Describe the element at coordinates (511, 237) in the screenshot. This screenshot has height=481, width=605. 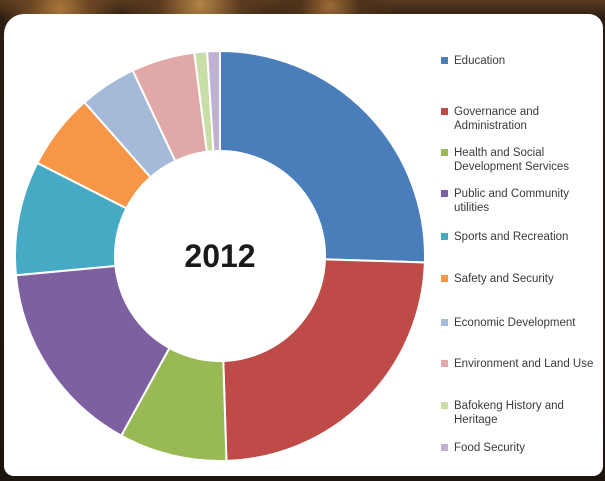
I see `legend-label: Sports and Recreation` at that location.